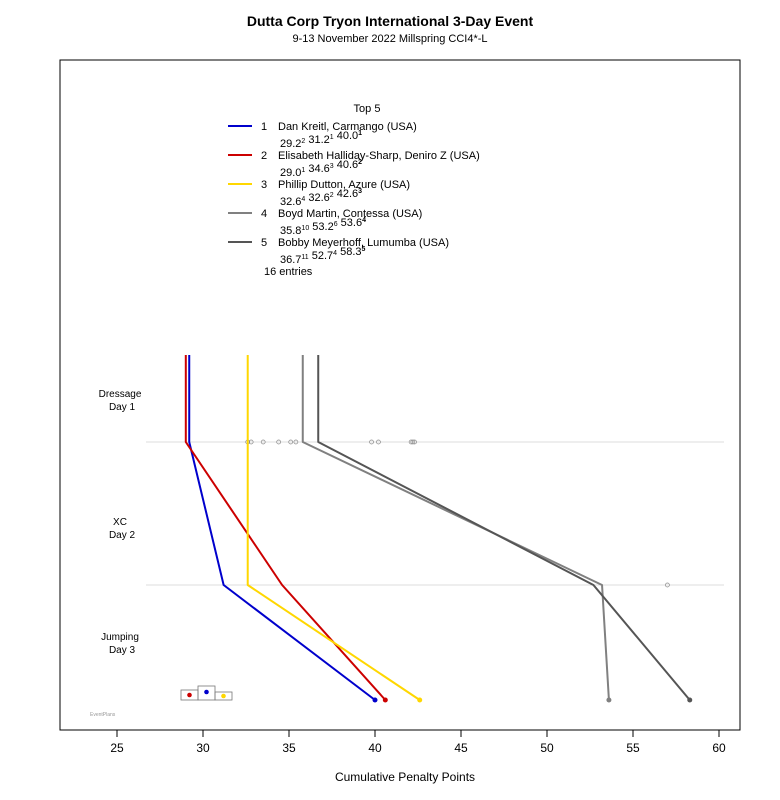 The width and height of the screenshot is (780, 800). What do you see at coordinates (719, 748) in the screenshot?
I see `x-tick-label: 60` at bounding box center [719, 748].